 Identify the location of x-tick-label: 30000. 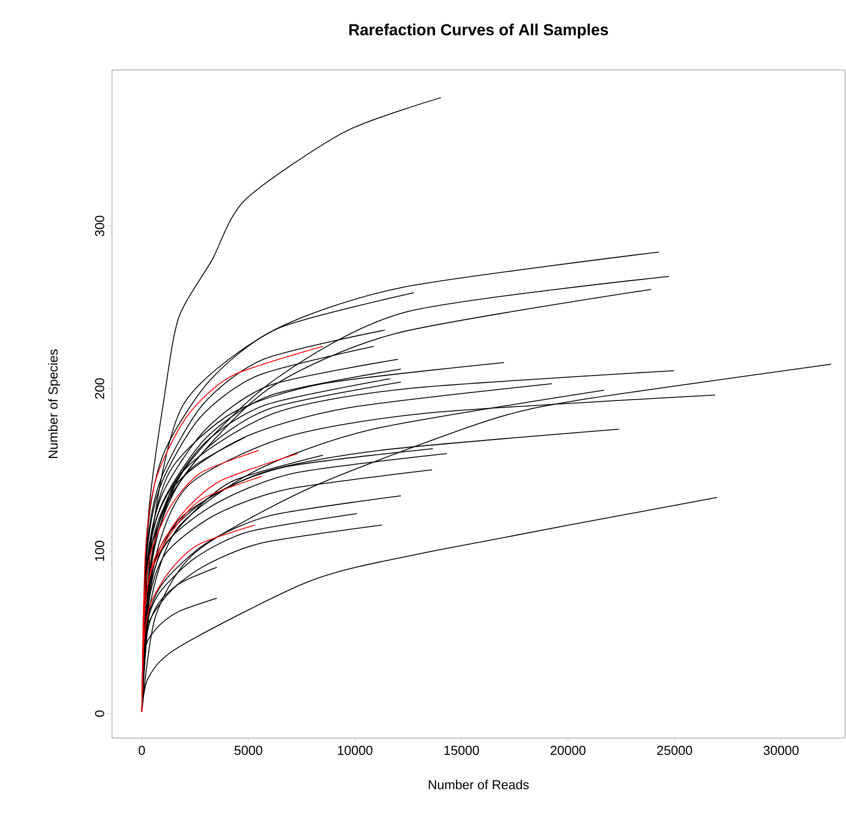
(781, 750).